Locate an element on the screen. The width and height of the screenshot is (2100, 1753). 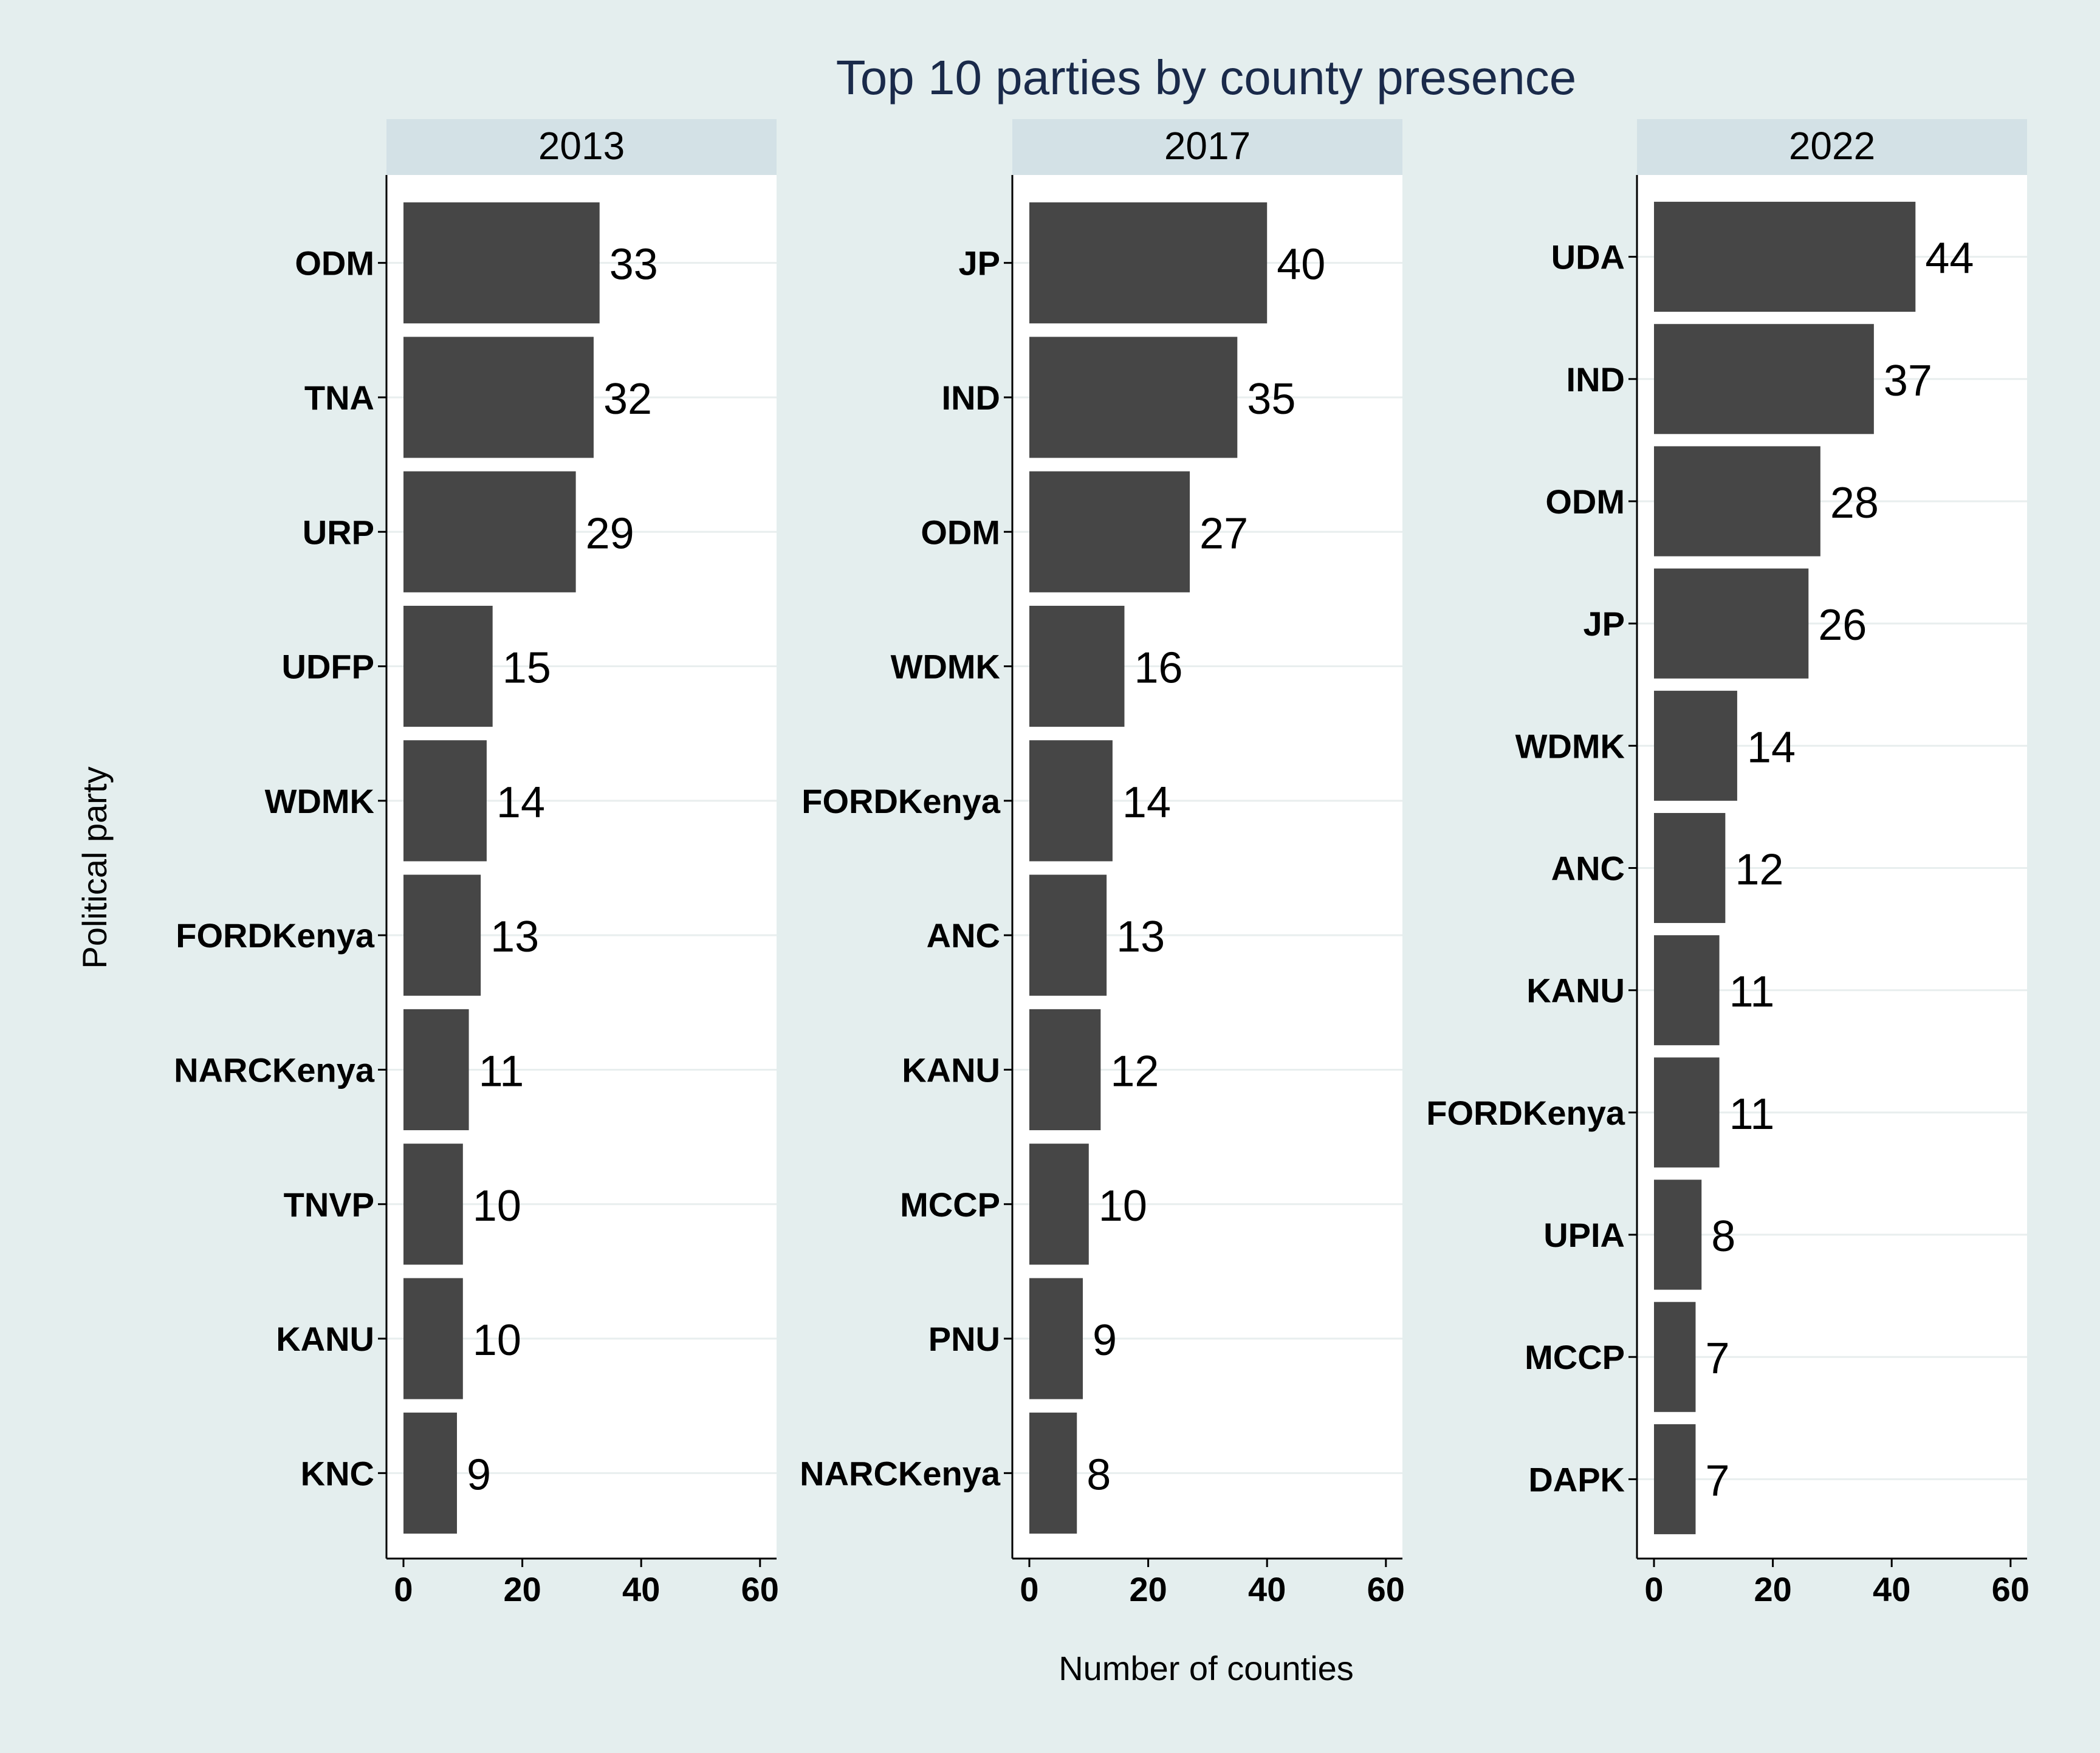
bar-value-label: 40 is located at coordinates (1301, 265).